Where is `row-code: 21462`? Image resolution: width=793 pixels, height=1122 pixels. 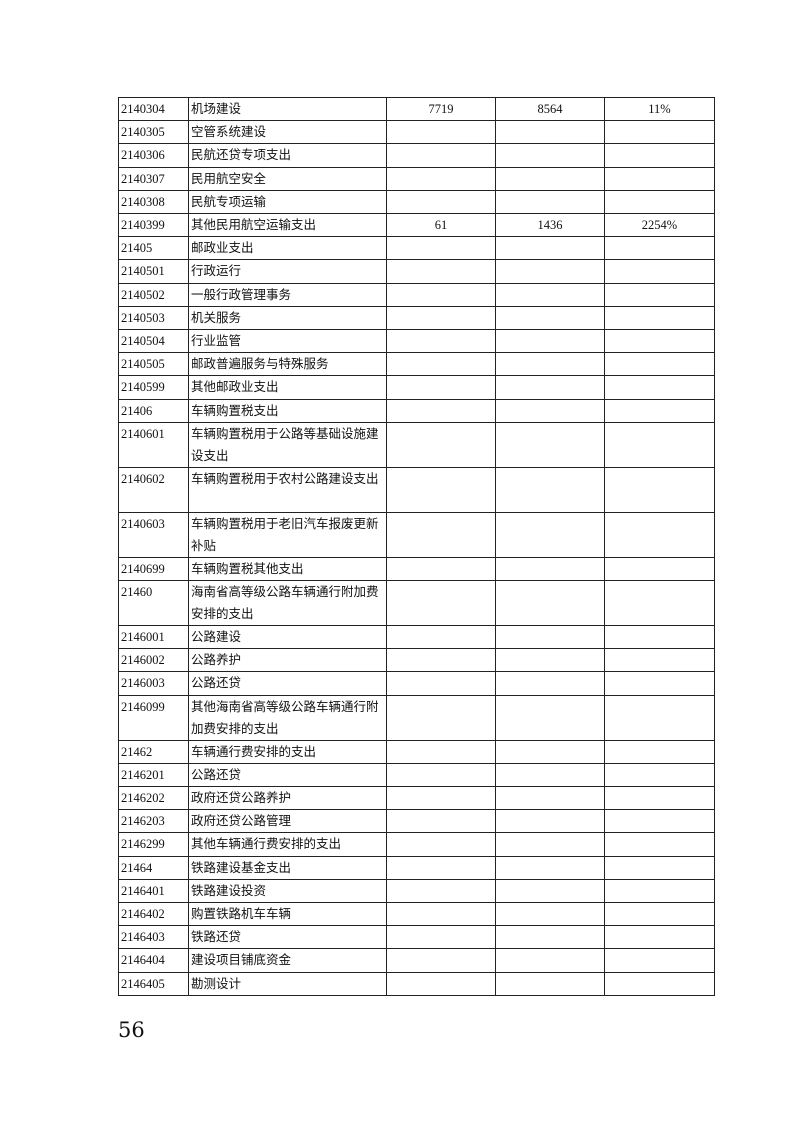
row-code: 21462 is located at coordinates (153, 751).